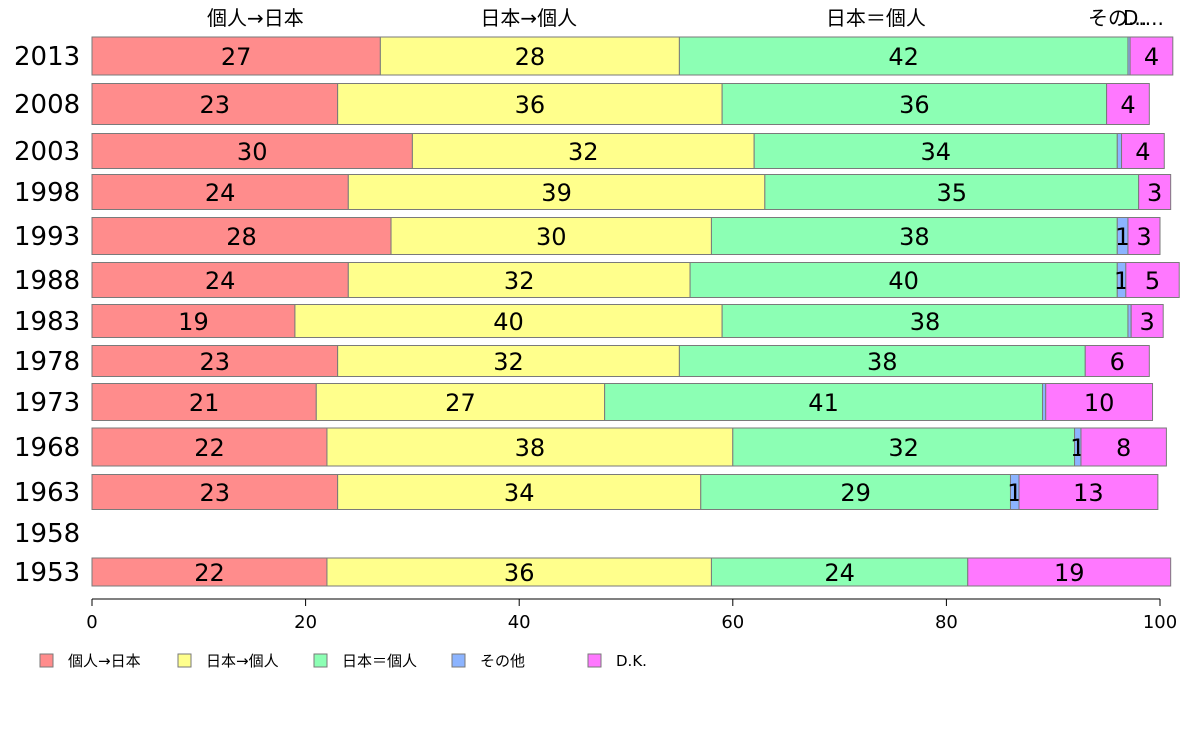 Image resolution: width=1188 pixels, height=736 pixels. Describe the element at coordinates (47, 573) in the screenshot. I see `year-label: 1953` at that location.